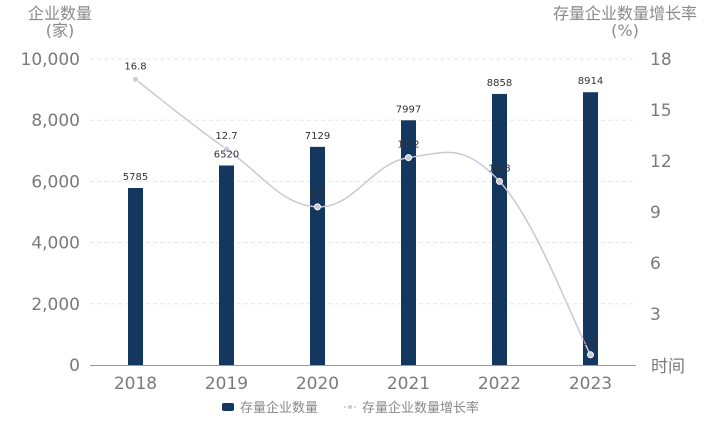  I want to click on y-right-tick-label: 12, so click(661, 162).